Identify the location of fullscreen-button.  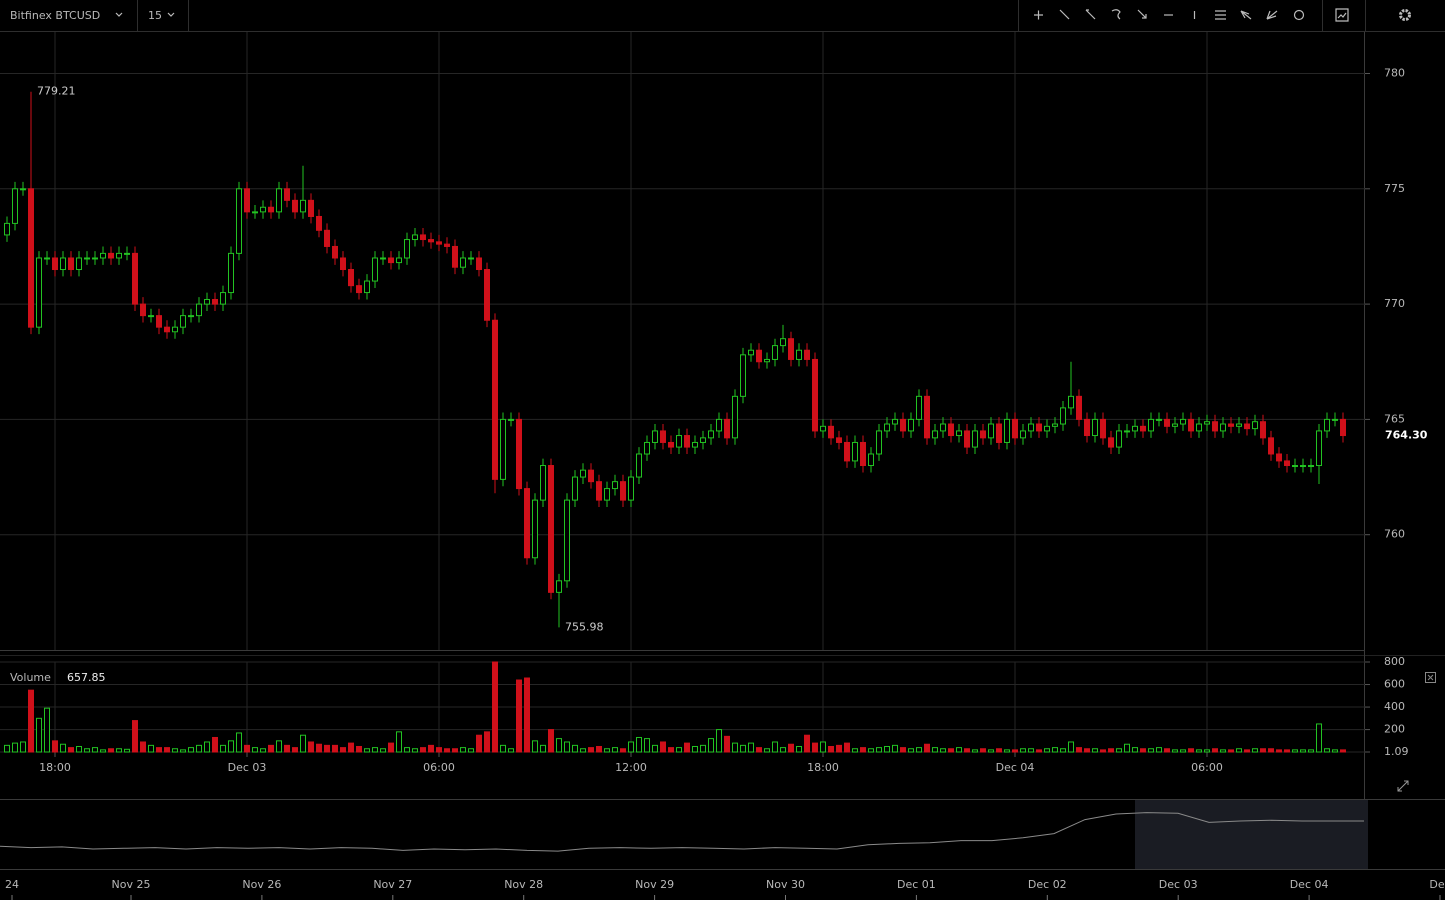
(1403, 786).